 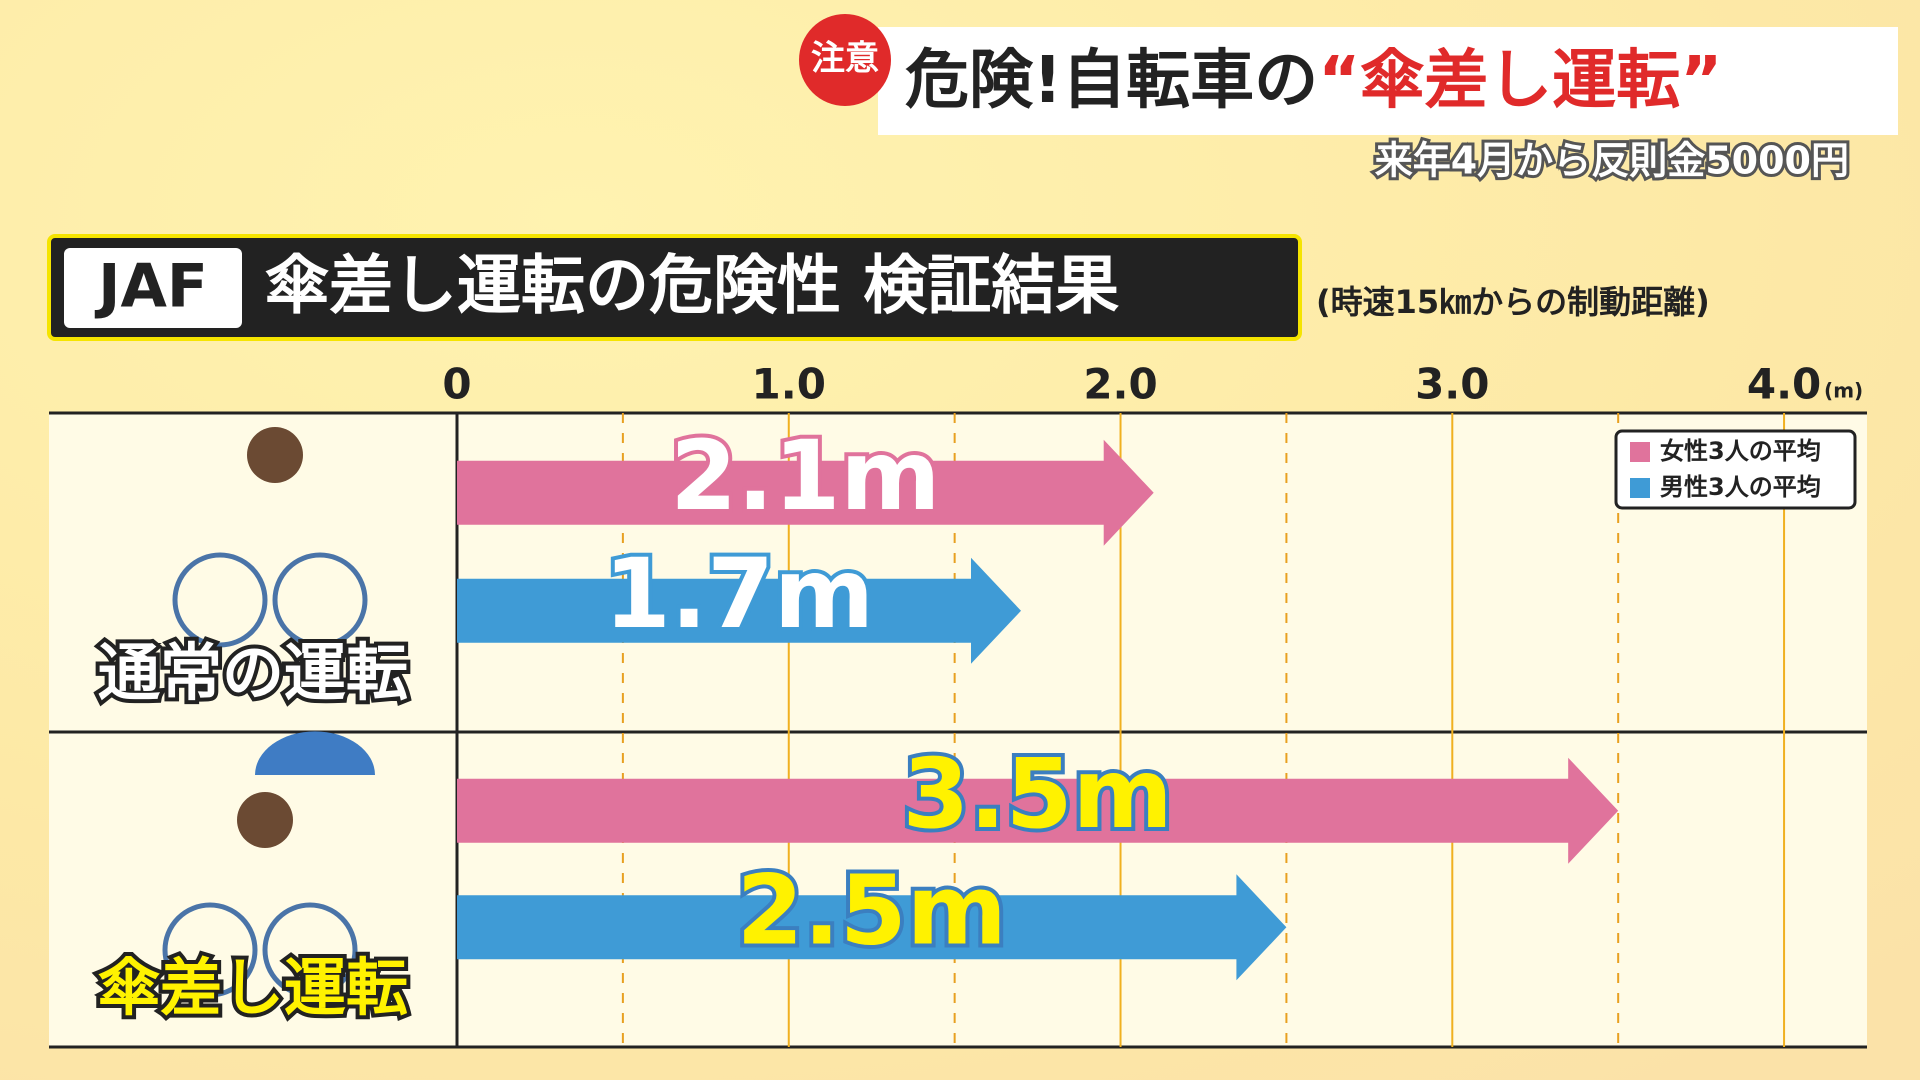 I want to click on badge: 注意, so click(x=845, y=59).